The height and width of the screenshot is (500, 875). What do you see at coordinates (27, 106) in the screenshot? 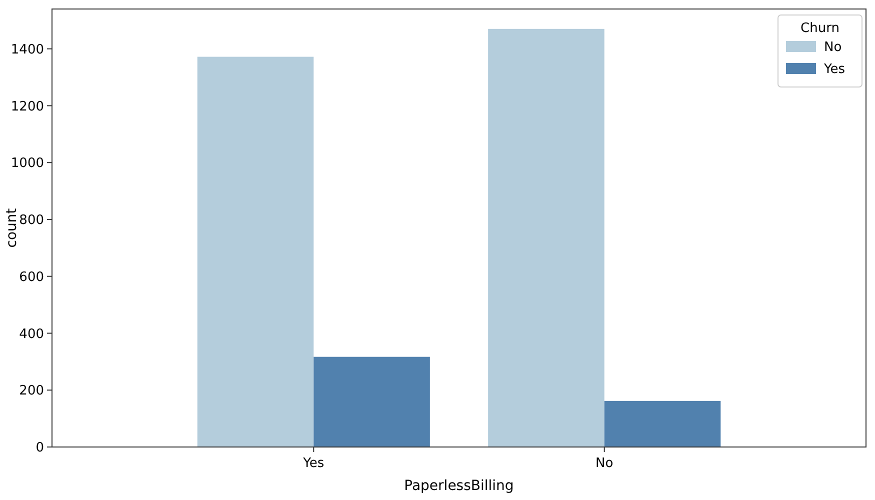
I see `y-tick-label: 1200` at bounding box center [27, 106].